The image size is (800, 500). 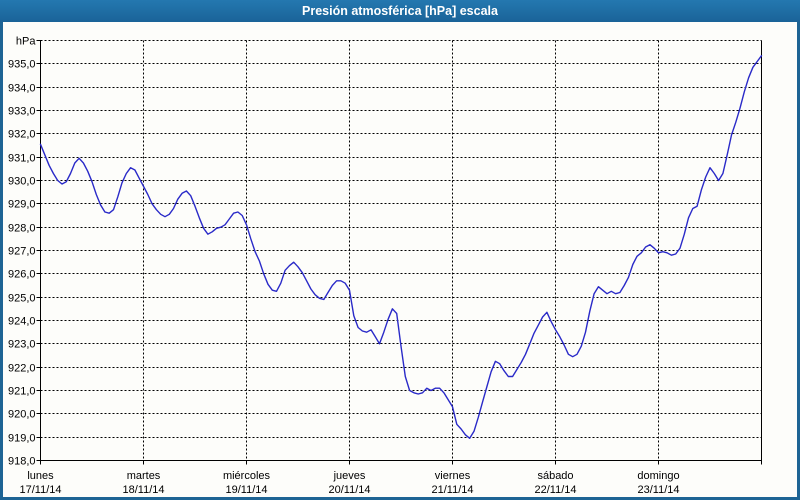 What do you see at coordinates (22, 135) in the screenshot?
I see `y-tick-label: 932,0` at bounding box center [22, 135].